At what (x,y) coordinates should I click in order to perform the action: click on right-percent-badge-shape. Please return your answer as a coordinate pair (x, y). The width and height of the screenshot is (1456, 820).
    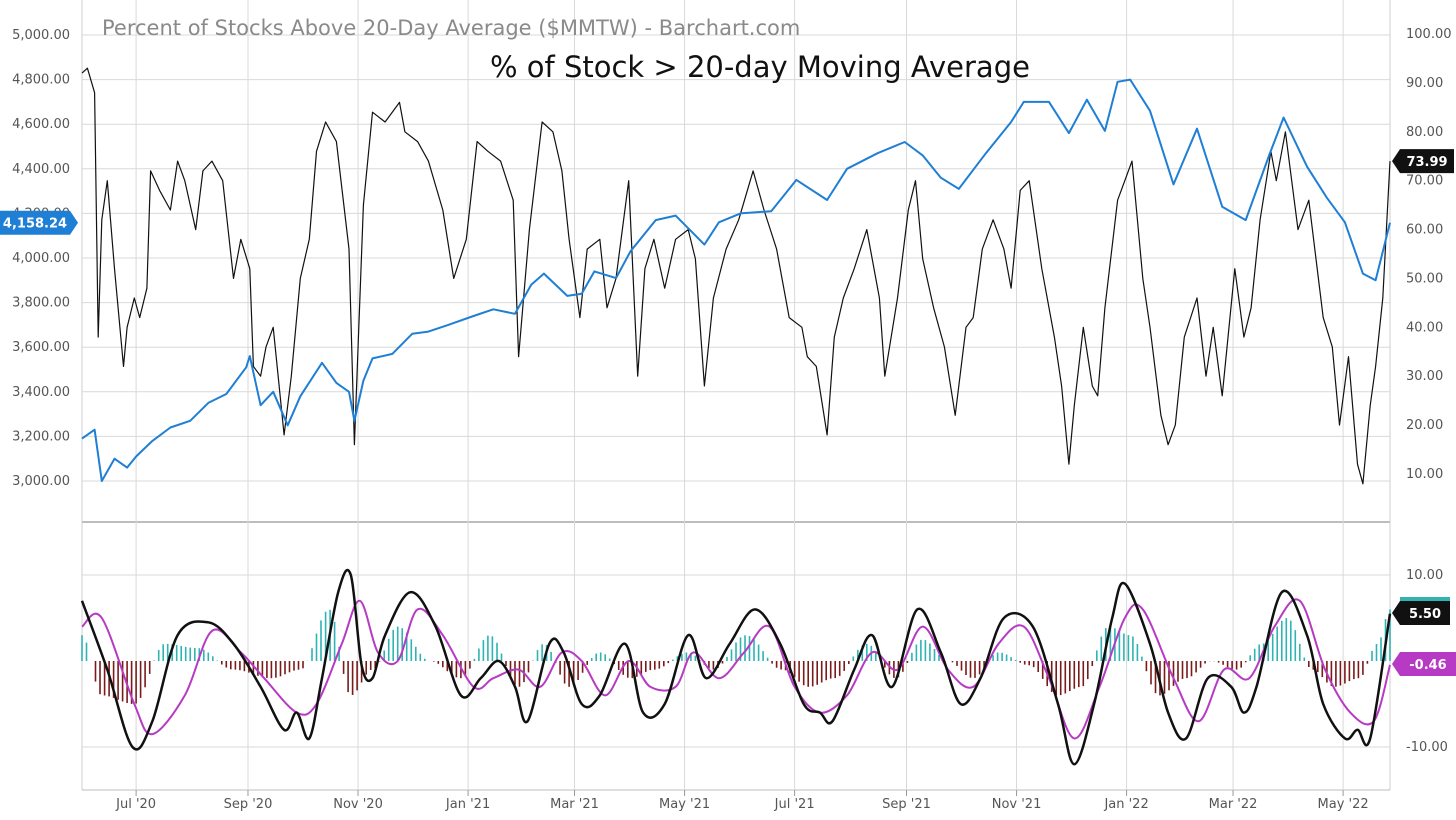
    Looking at the image, I should click on (1423, 161).